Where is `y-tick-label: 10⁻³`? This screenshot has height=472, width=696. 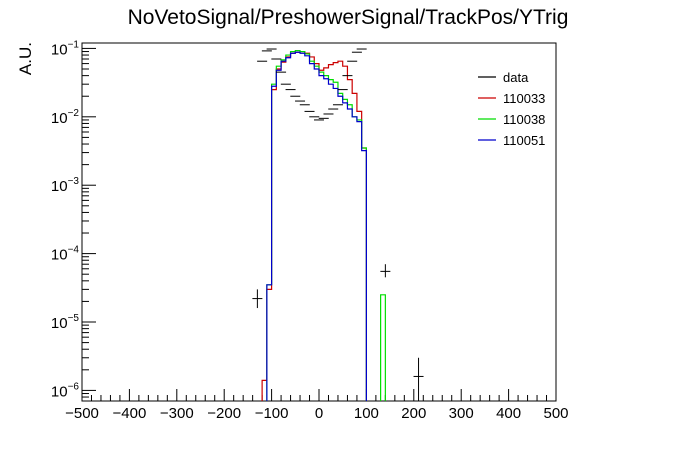 y-tick-label: 10⁻³ is located at coordinates (65, 185).